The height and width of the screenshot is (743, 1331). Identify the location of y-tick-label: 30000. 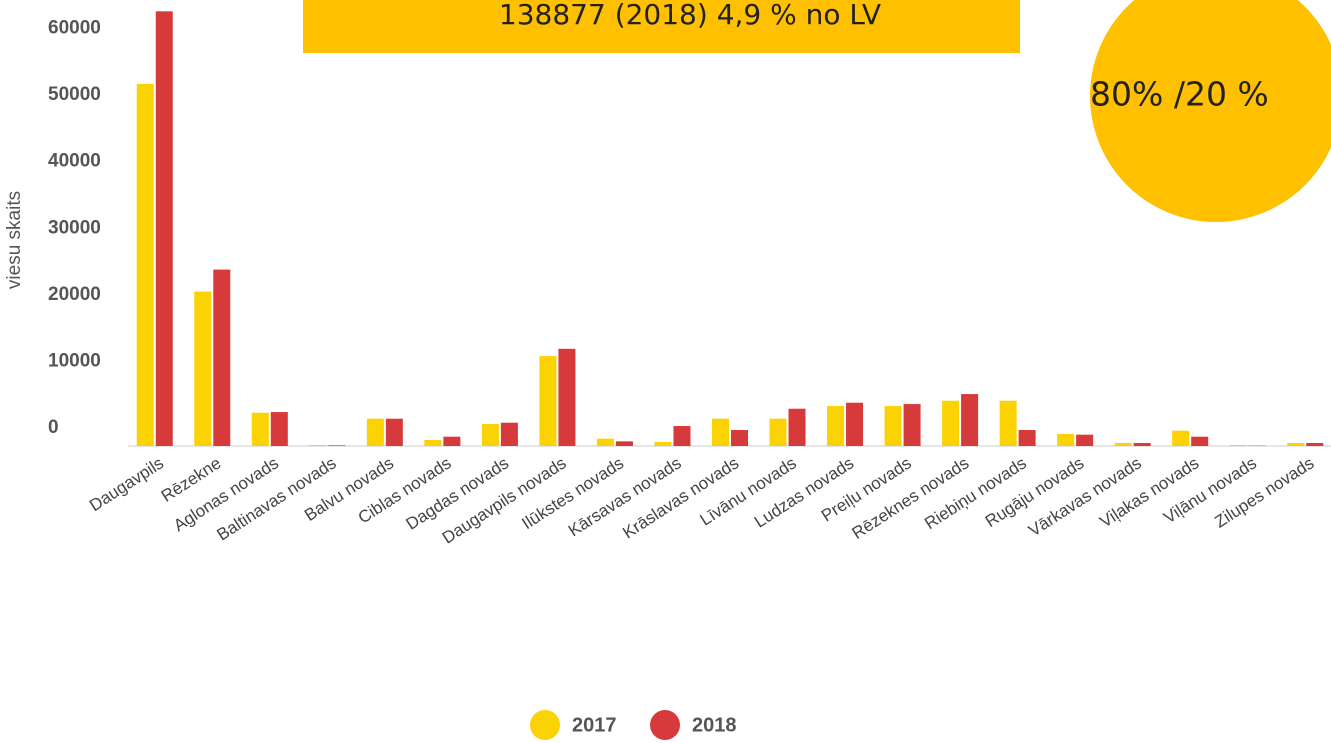
(74, 227).